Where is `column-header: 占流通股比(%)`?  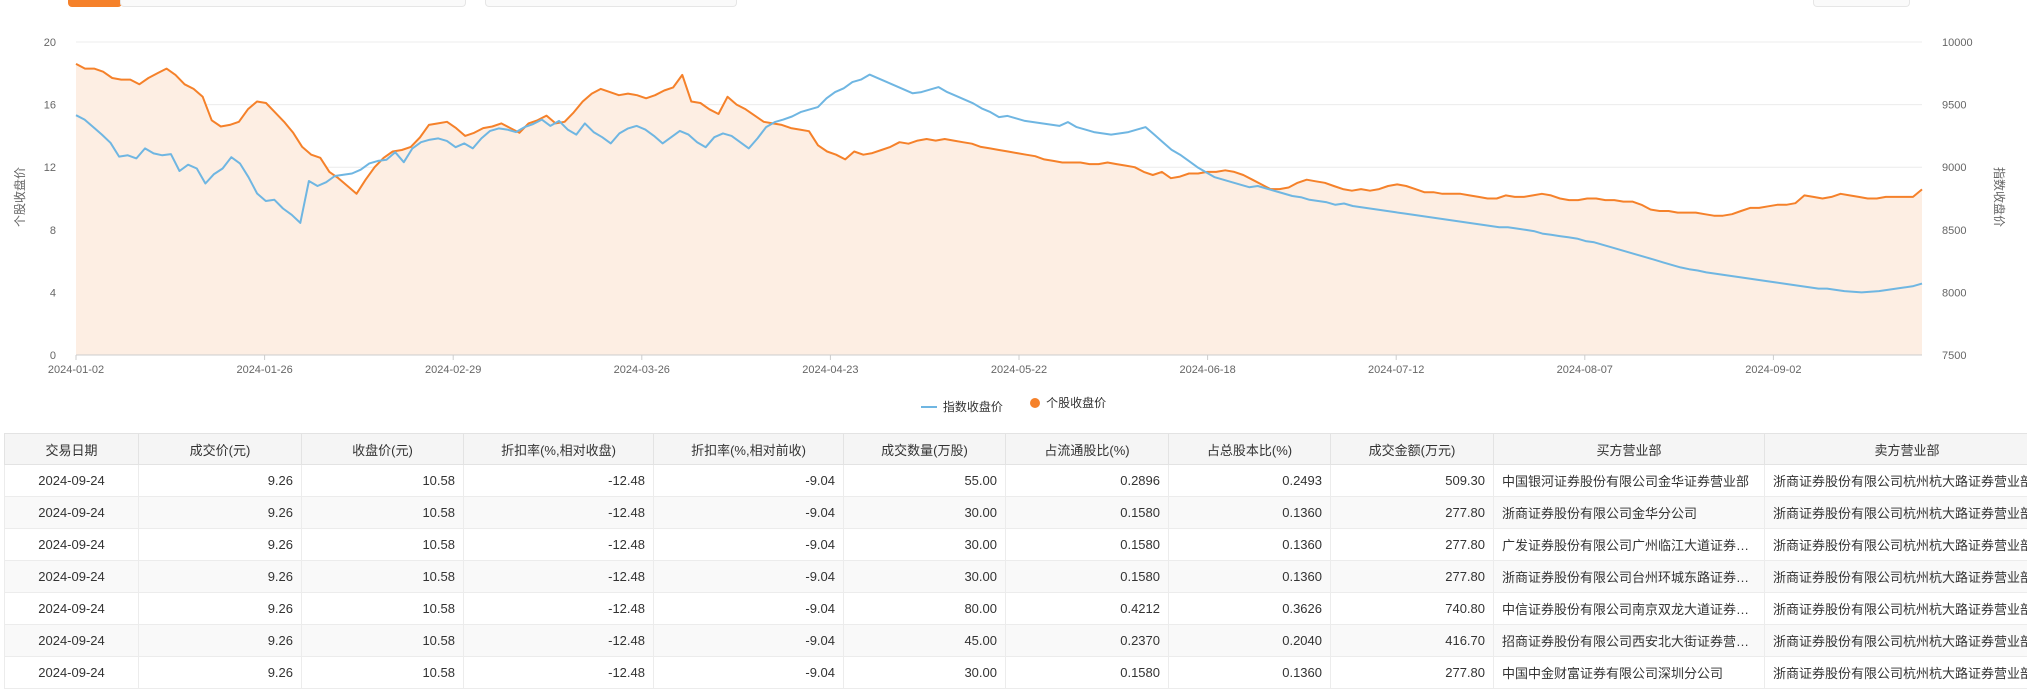 column-header: 占流通股比(%) is located at coordinates (1087, 449).